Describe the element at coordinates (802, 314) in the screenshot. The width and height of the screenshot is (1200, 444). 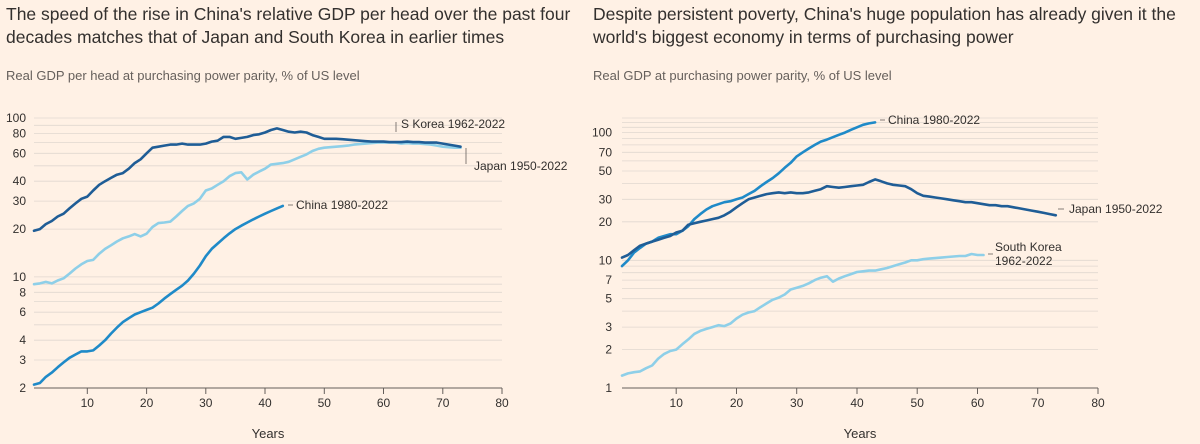
I see `series-line-south-korea-1962-2022` at that location.